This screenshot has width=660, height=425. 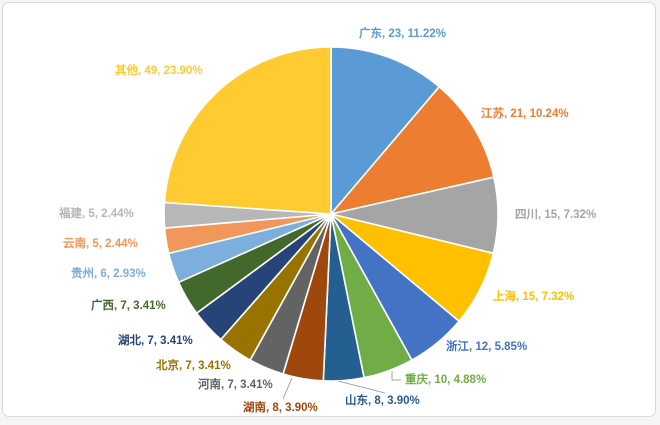 I want to click on data-label-12: 贵州, 6, 2.93%, so click(x=108, y=273).